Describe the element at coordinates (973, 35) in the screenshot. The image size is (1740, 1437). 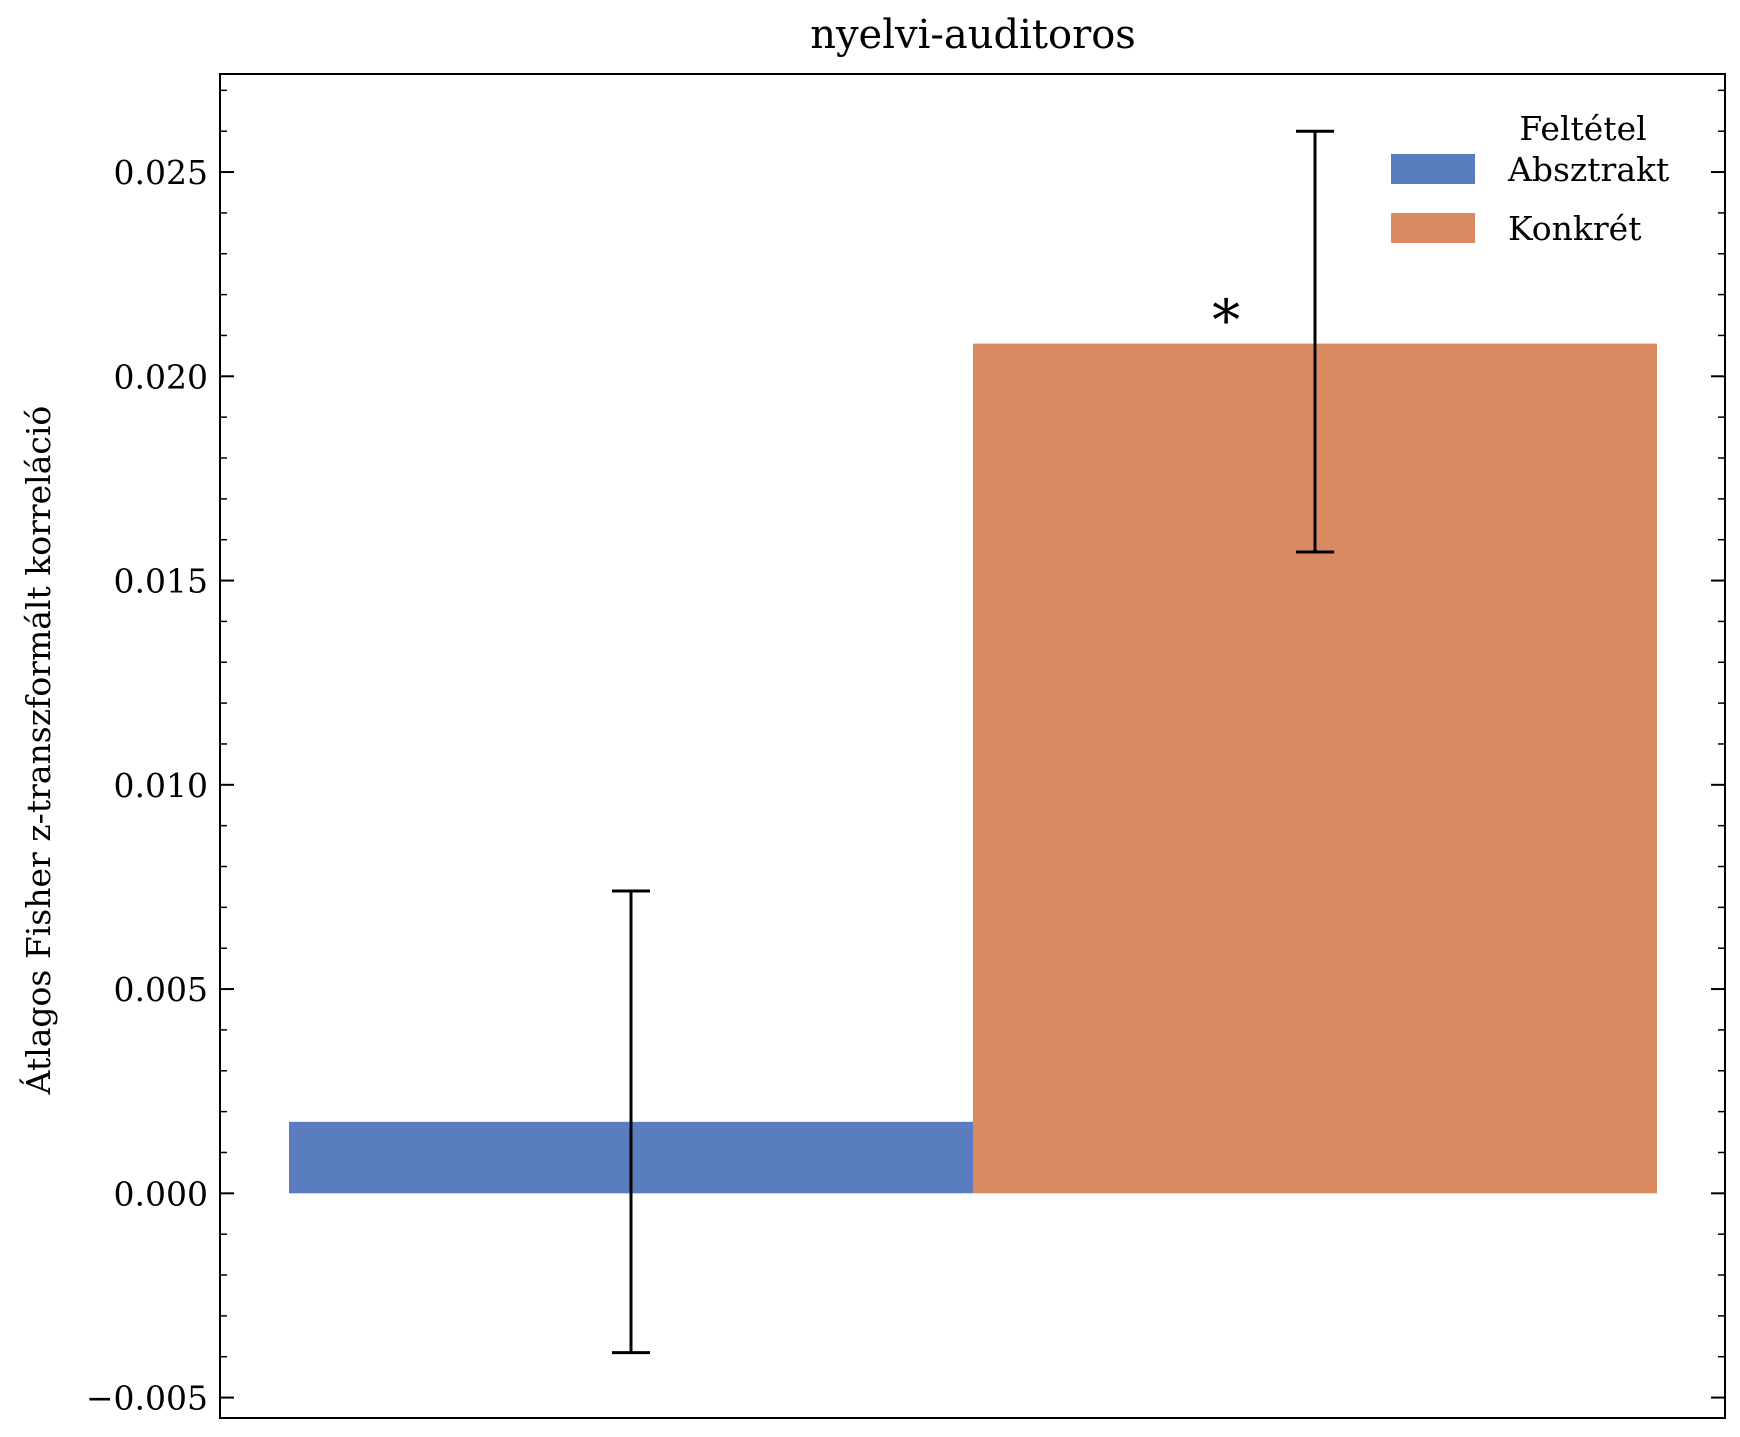
I see `chart-title: nyelvi-auditoros` at that location.